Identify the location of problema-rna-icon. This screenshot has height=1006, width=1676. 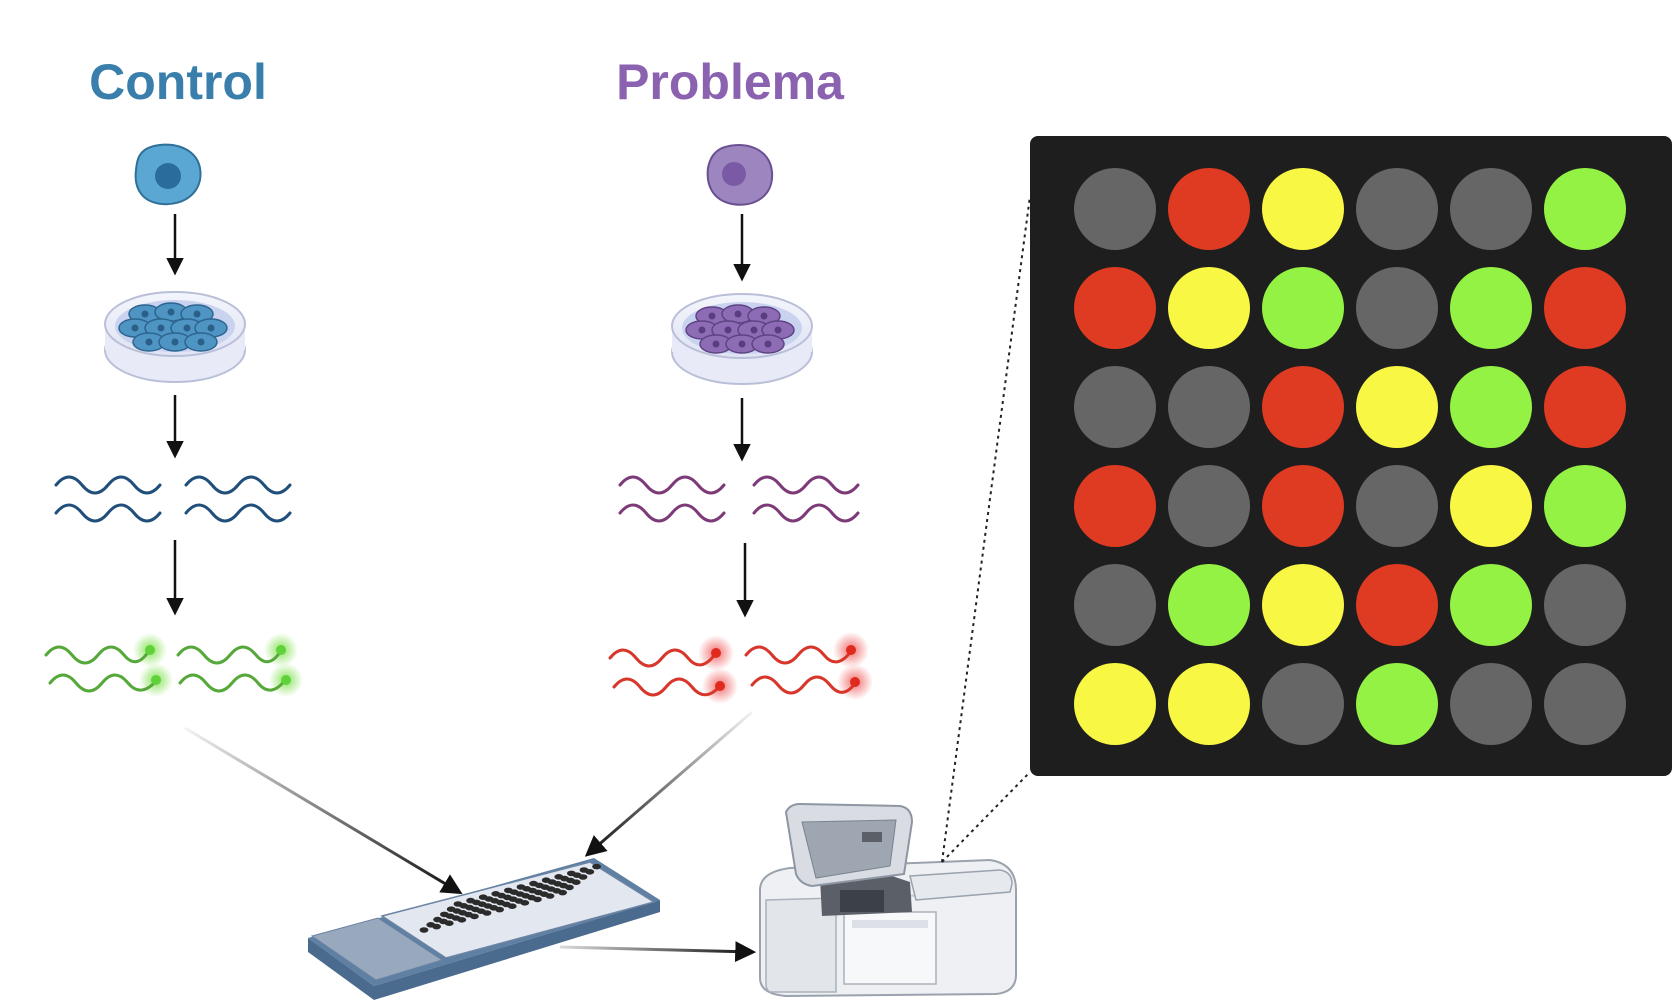
(739, 499).